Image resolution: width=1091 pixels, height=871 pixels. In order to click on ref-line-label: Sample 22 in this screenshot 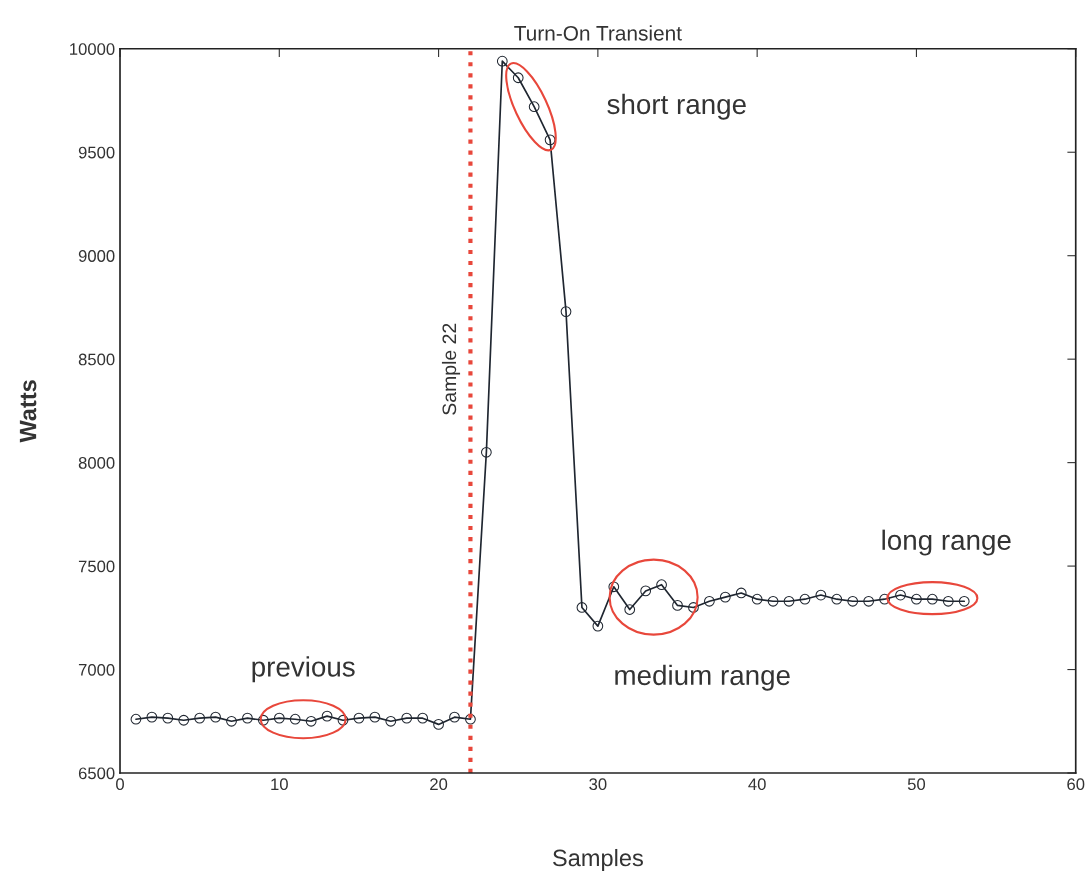, I will do `click(451, 369)`.